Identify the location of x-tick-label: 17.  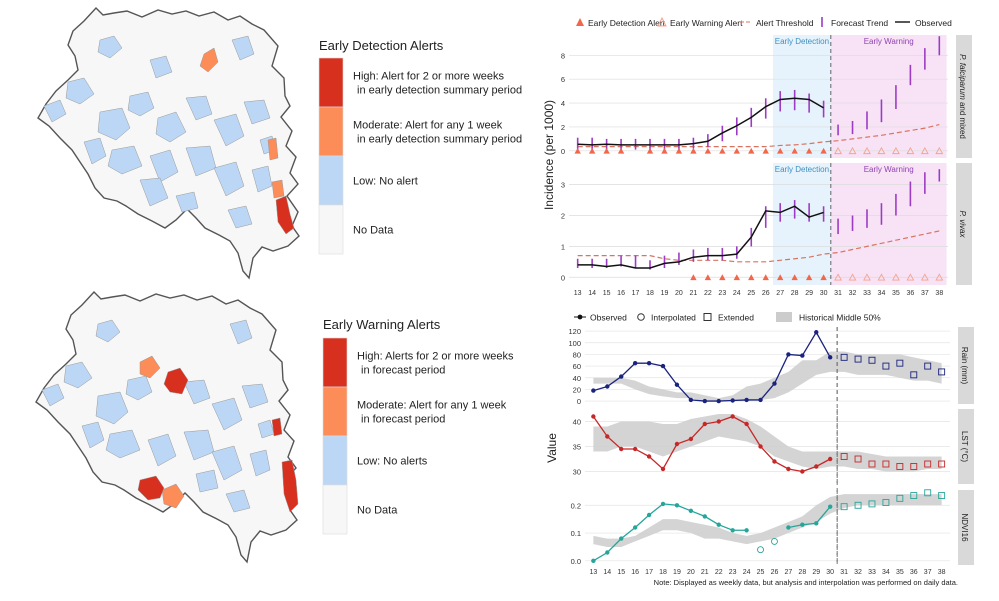
(649, 572).